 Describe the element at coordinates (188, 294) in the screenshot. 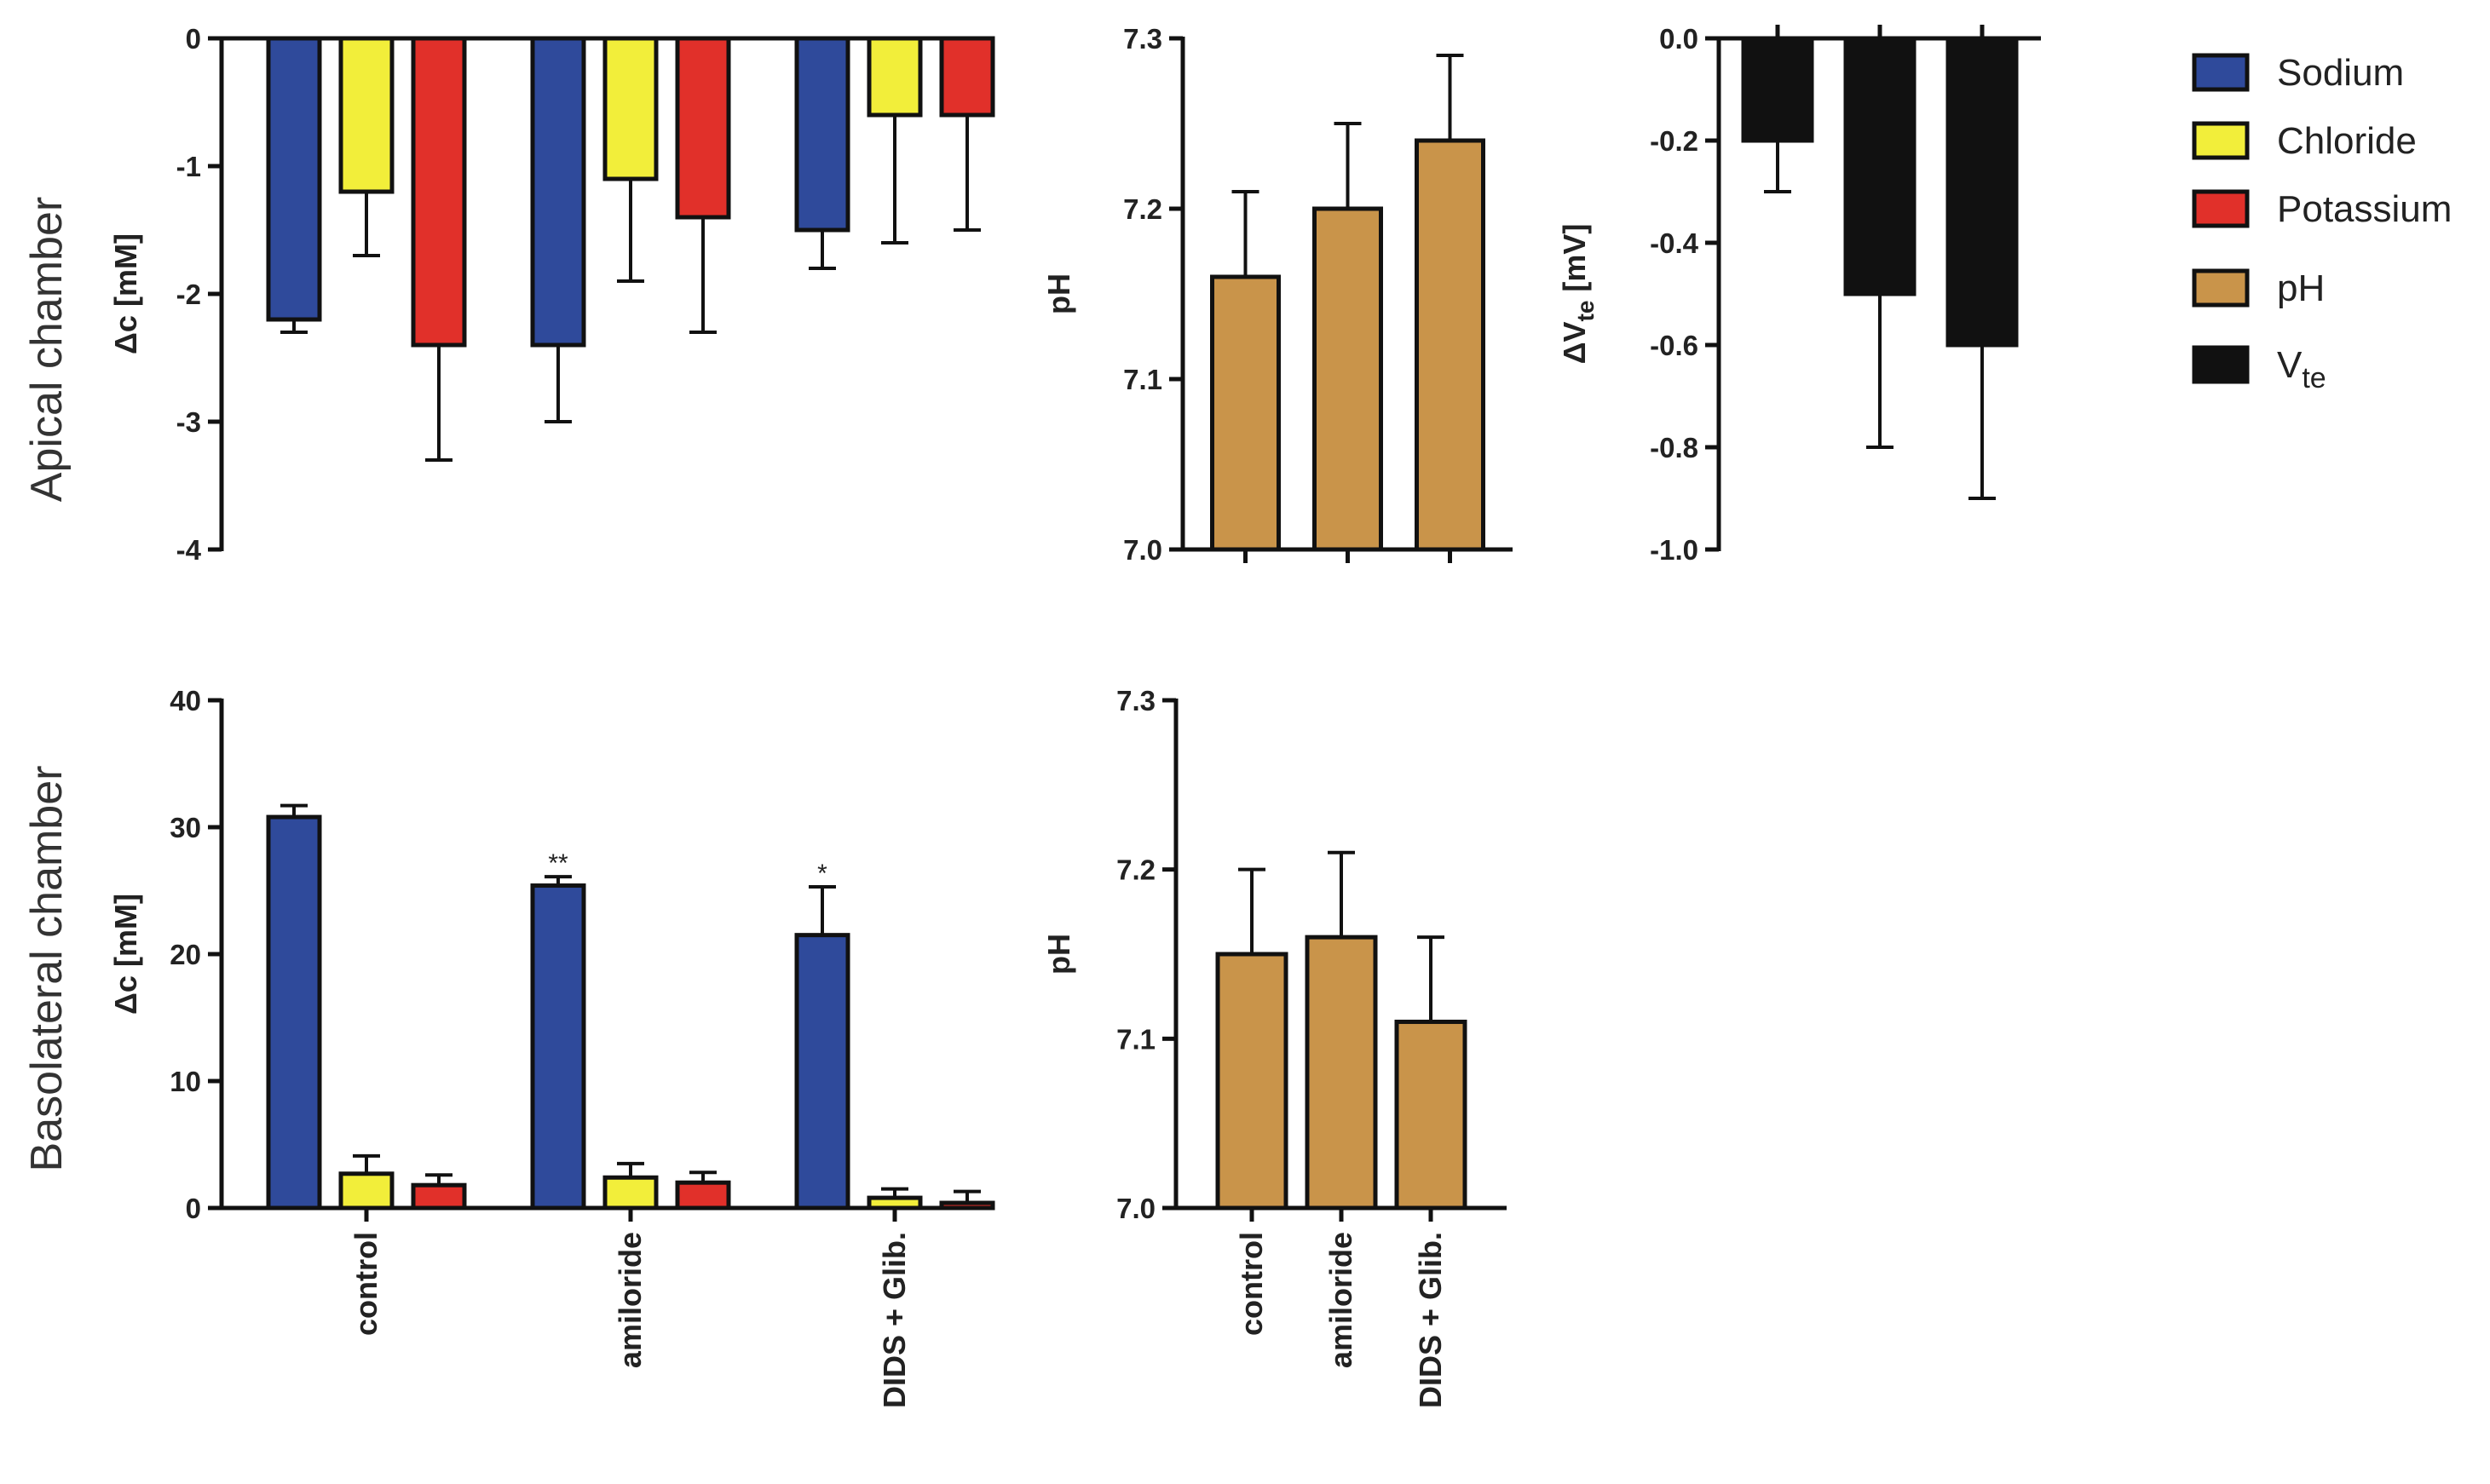

I see `y-tick-label-apical-ions-2: -2` at that location.